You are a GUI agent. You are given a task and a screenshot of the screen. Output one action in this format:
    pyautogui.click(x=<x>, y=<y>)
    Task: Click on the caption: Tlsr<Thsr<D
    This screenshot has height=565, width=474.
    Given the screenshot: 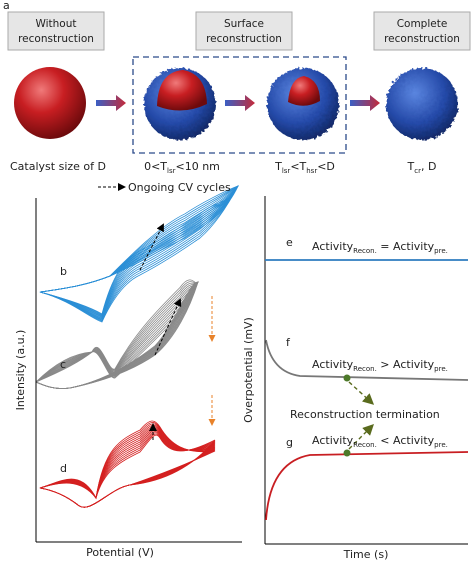 What is the action you would take?
    pyautogui.click(x=304, y=167)
    